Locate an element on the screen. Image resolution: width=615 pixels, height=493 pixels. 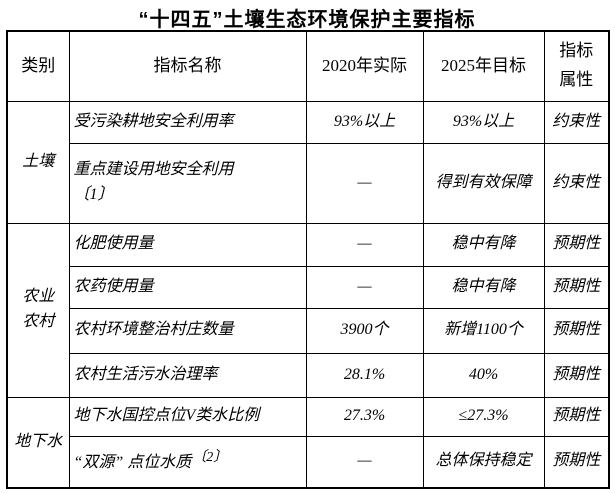
header-cell-2020-actual: 2020年实际 is located at coordinates (364, 66).